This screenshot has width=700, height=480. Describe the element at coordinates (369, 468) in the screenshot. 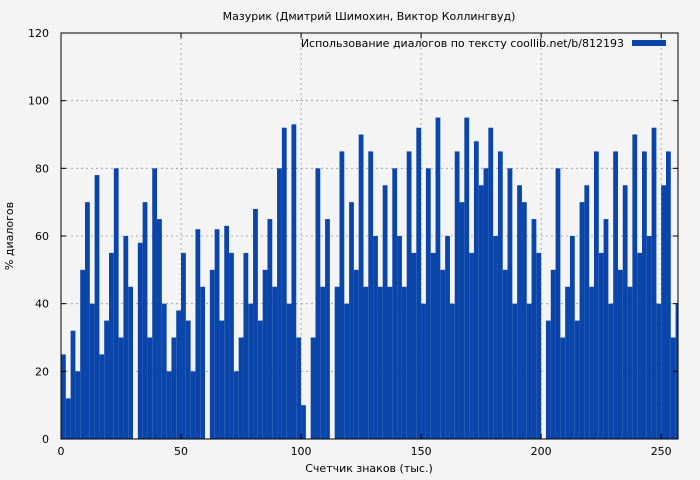

I see `x-axis-label: Счетчик знаков (тыс.)` at that location.